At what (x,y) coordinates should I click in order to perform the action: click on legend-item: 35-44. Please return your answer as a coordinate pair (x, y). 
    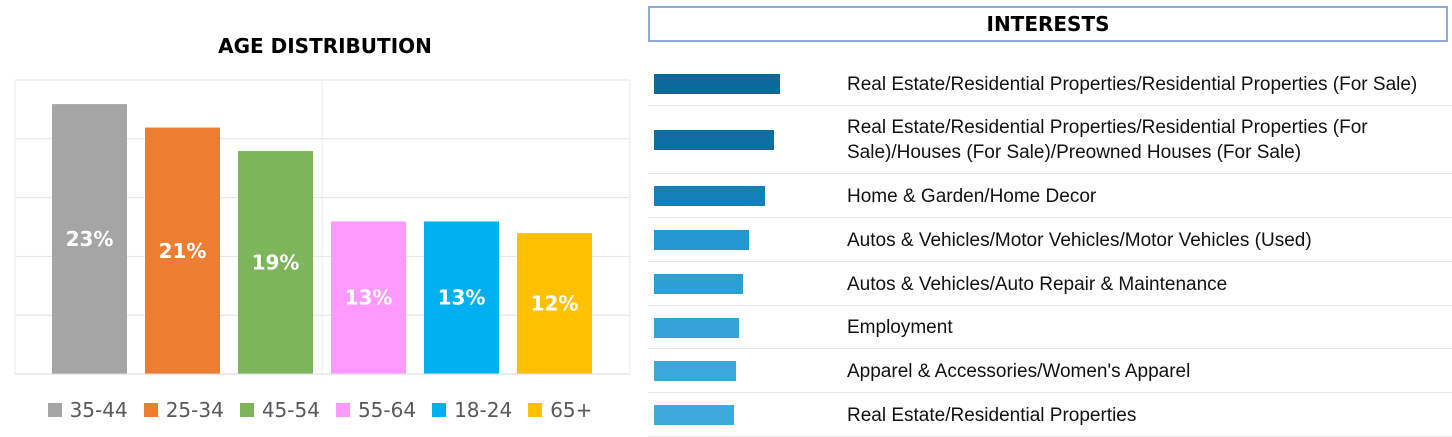
    Looking at the image, I should click on (87, 410).